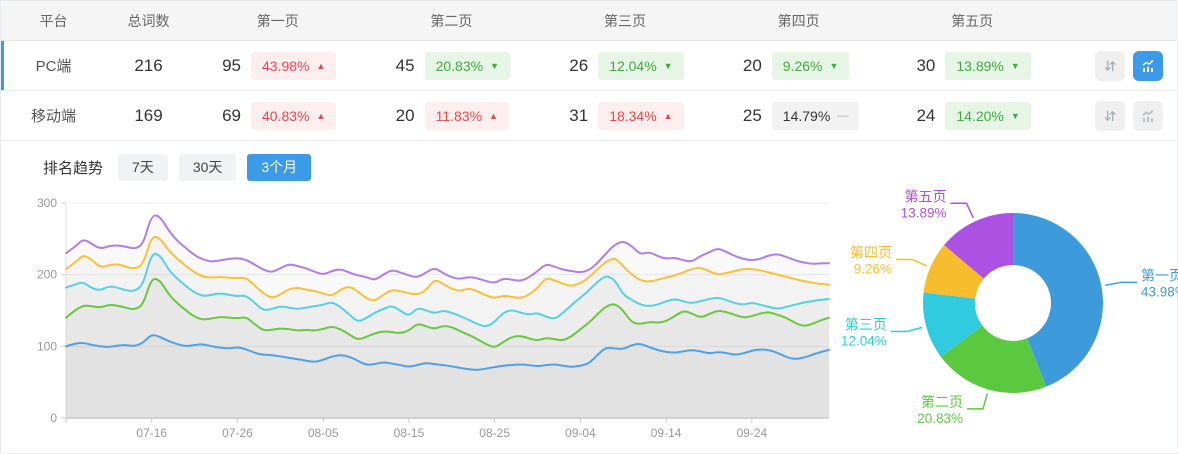 The image size is (1178, 454). I want to click on page1-percent-badge: 40.83%, so click(294, 115).